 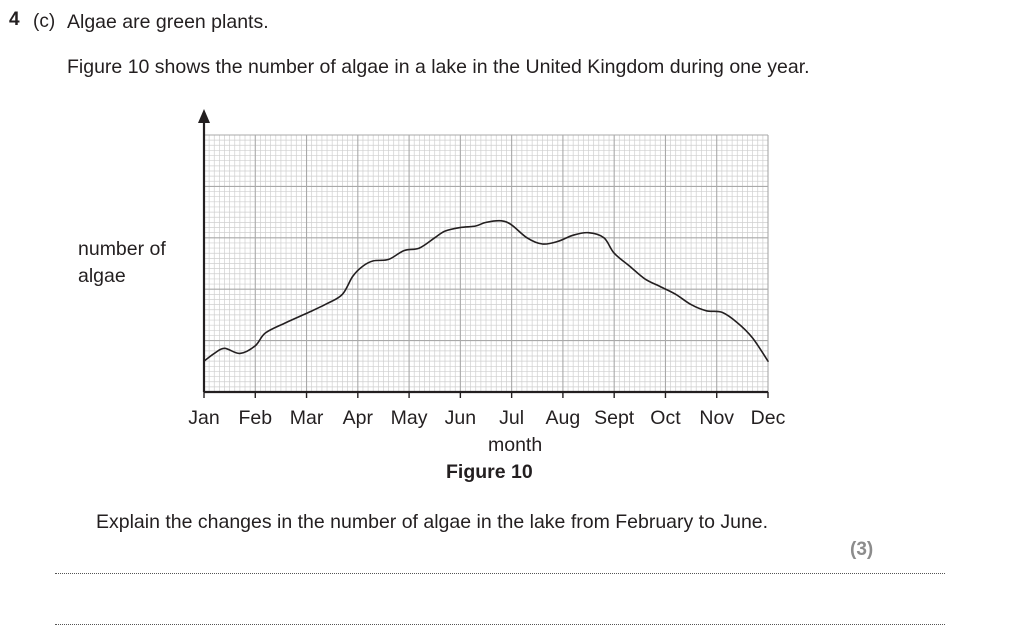 I want to click on figure-caption: Figure 10, so click(x=489, y=472).